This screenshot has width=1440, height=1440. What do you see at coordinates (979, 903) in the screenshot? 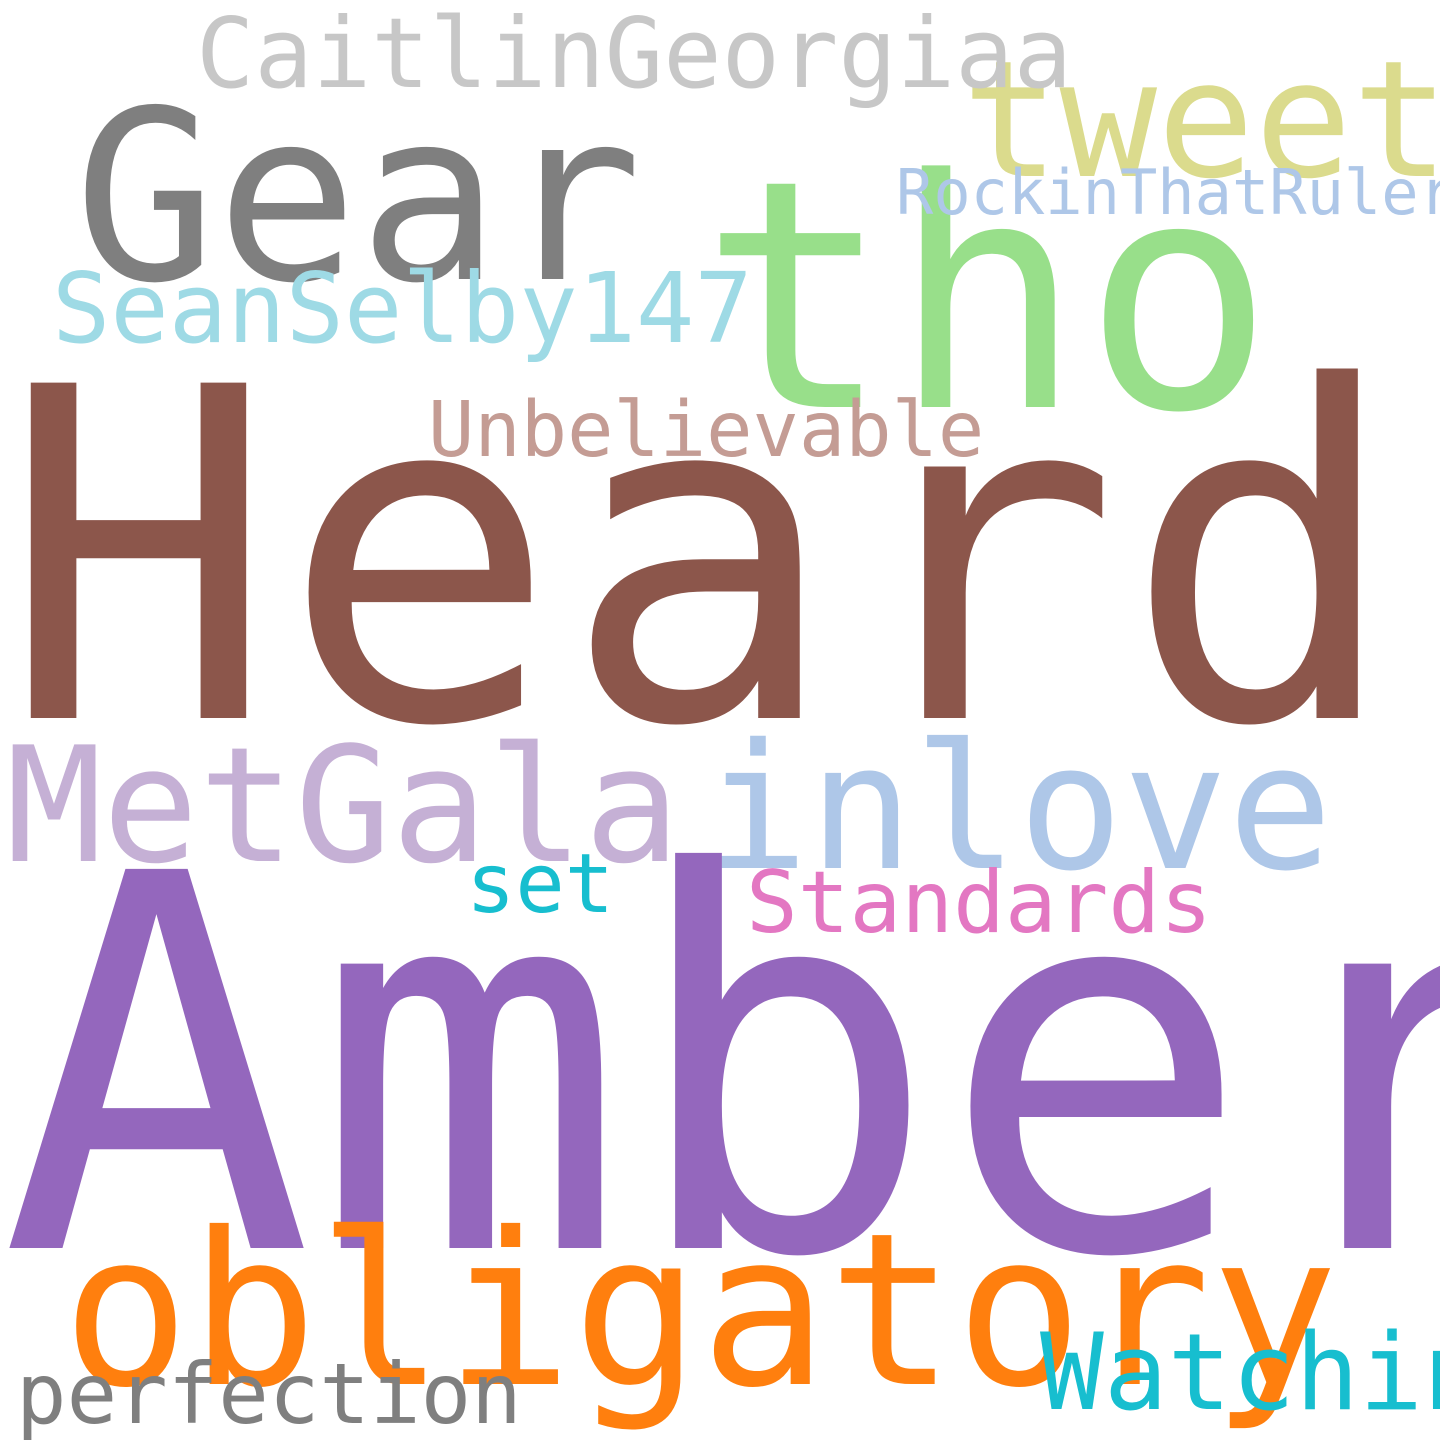
I see `word-standards: Standards` at bounding box center [979, 903].